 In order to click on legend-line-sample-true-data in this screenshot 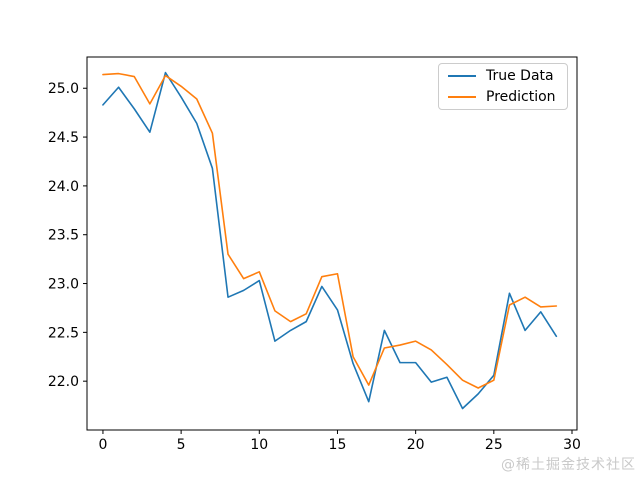, I will do `click(462, 76)`.